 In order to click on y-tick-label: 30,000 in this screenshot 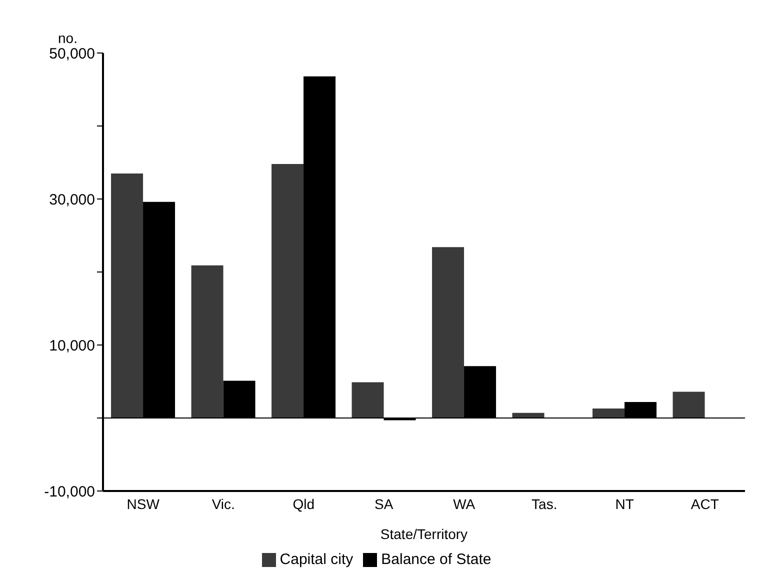, I will do `click(72, 199)`.